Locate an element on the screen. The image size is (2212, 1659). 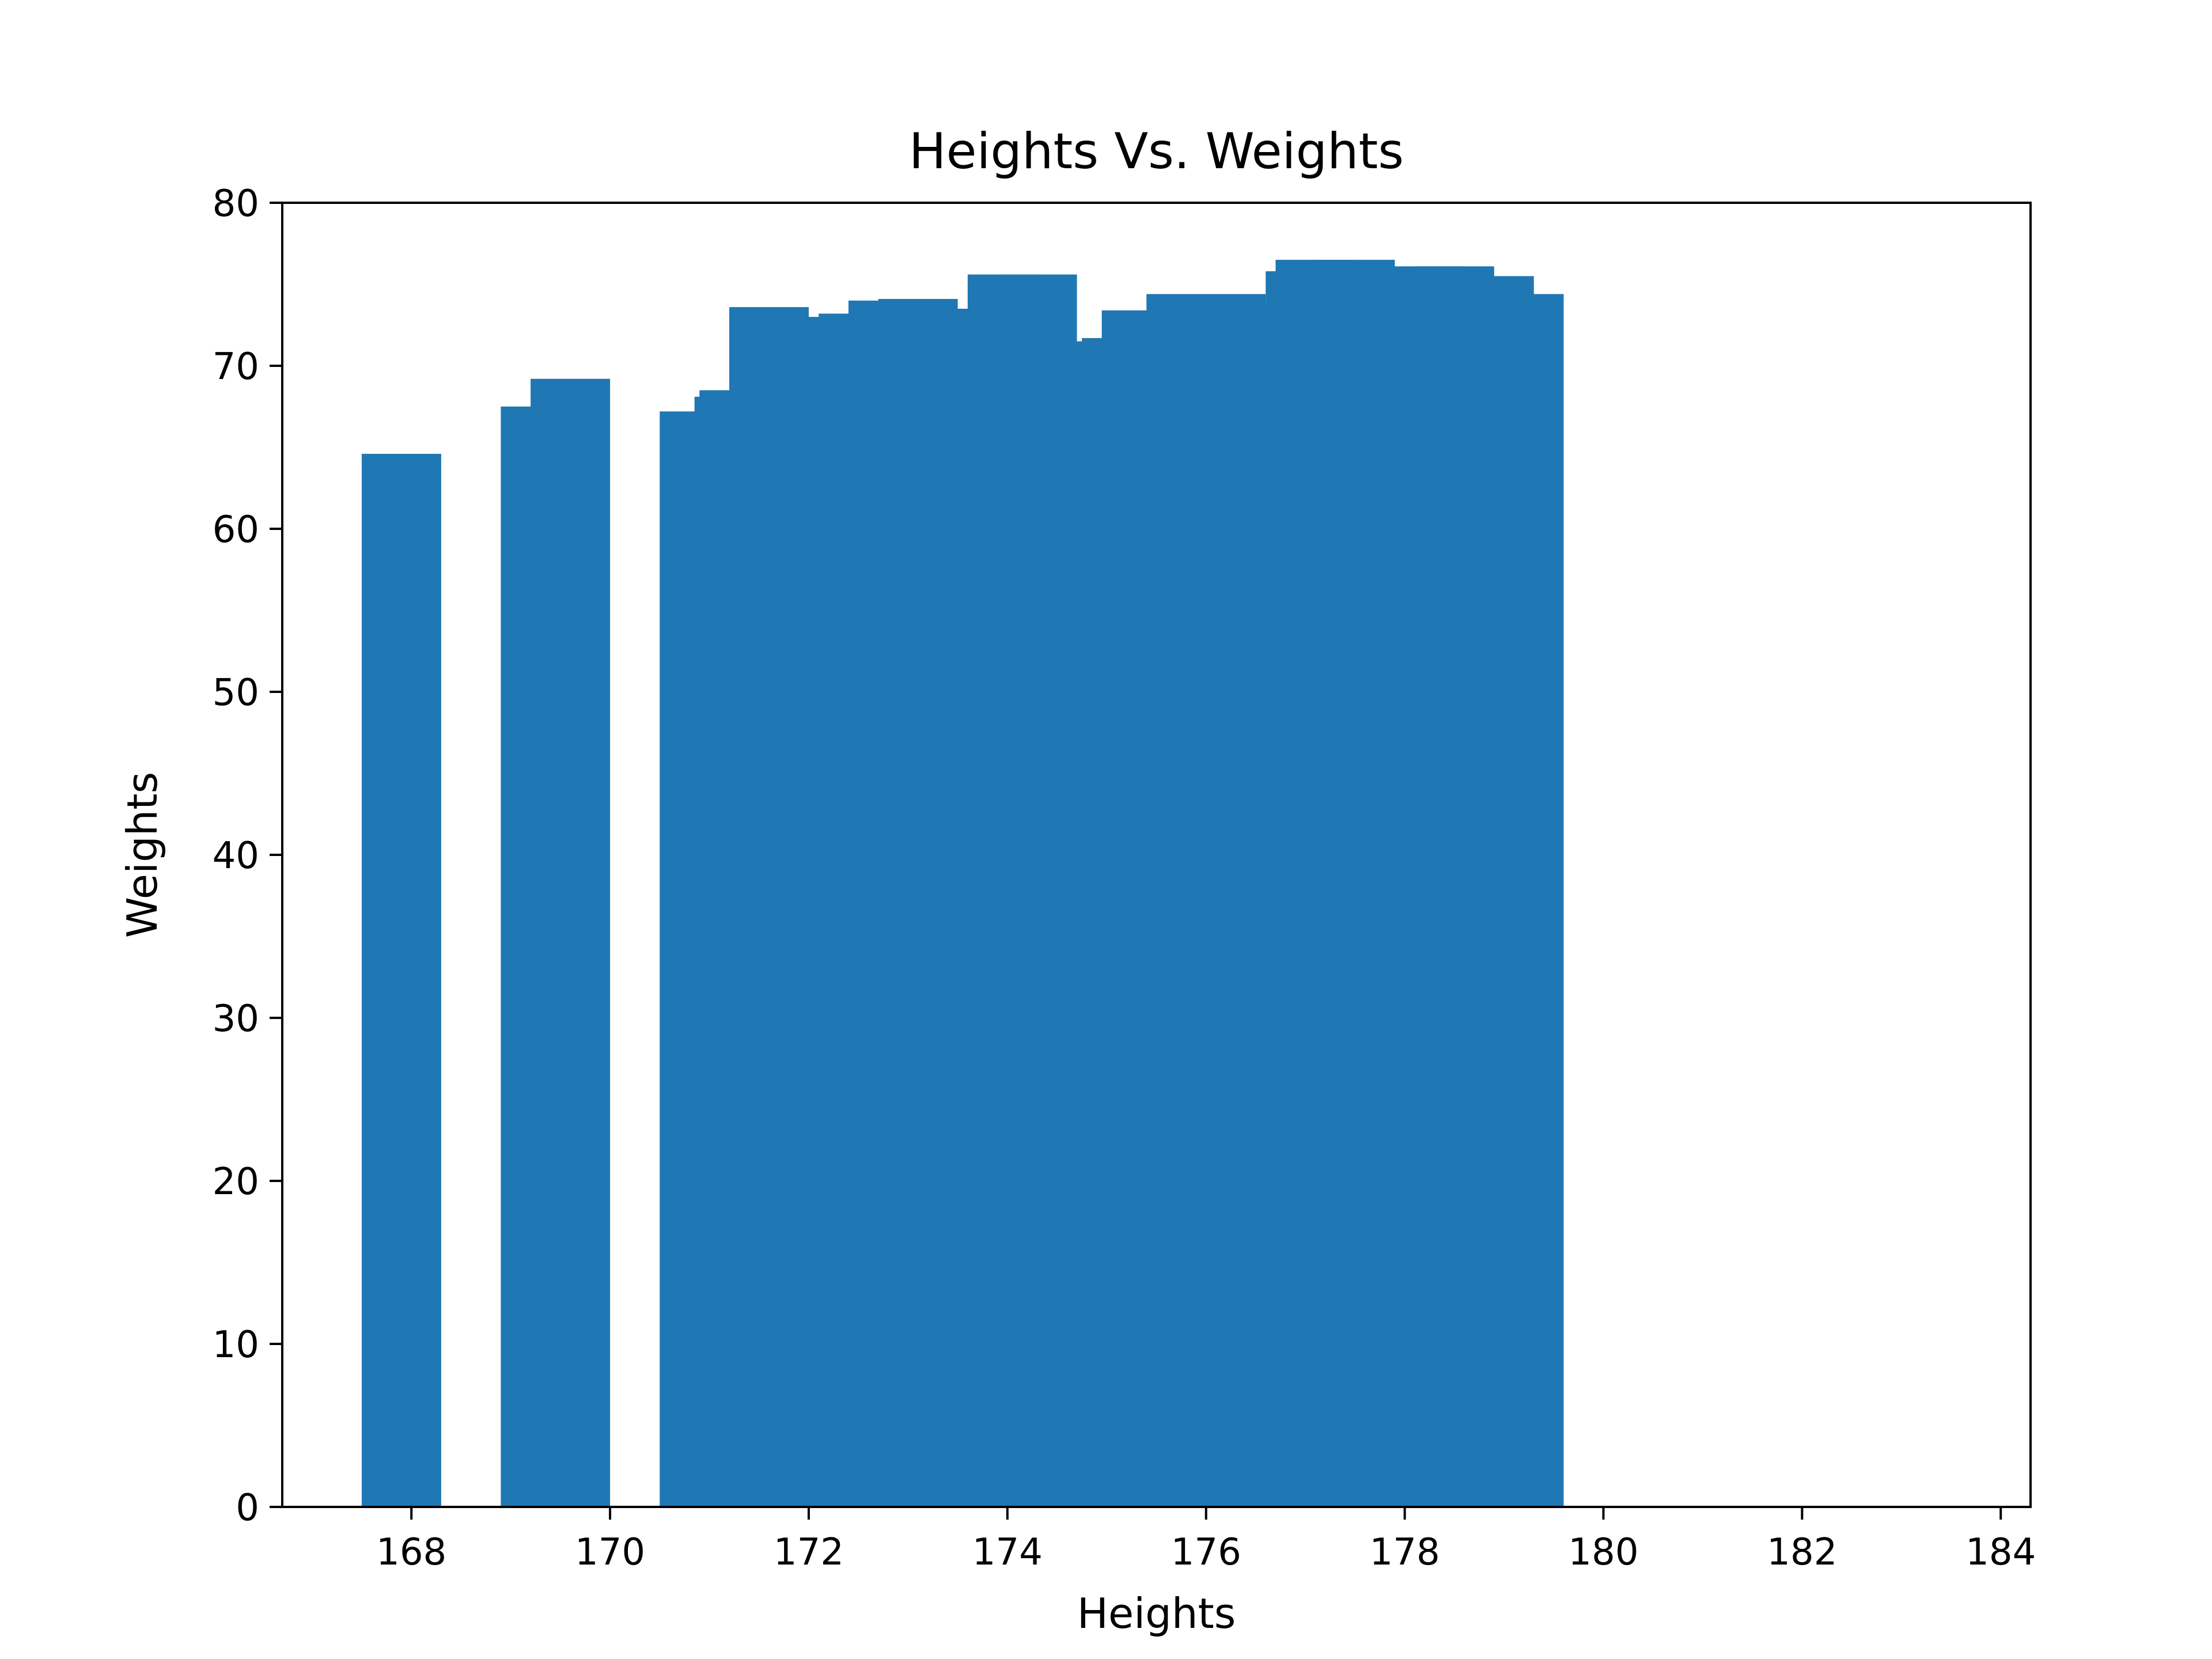
x-tick-label-6: 180 is located at coordinates (1603, 1552).